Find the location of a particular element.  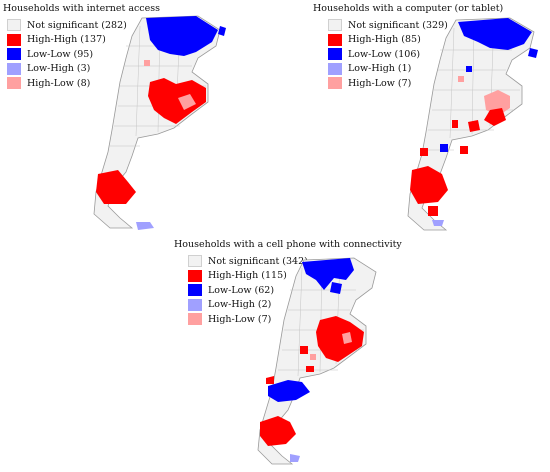

legend-label: High-High (137) is located at coordinates (66, 40).